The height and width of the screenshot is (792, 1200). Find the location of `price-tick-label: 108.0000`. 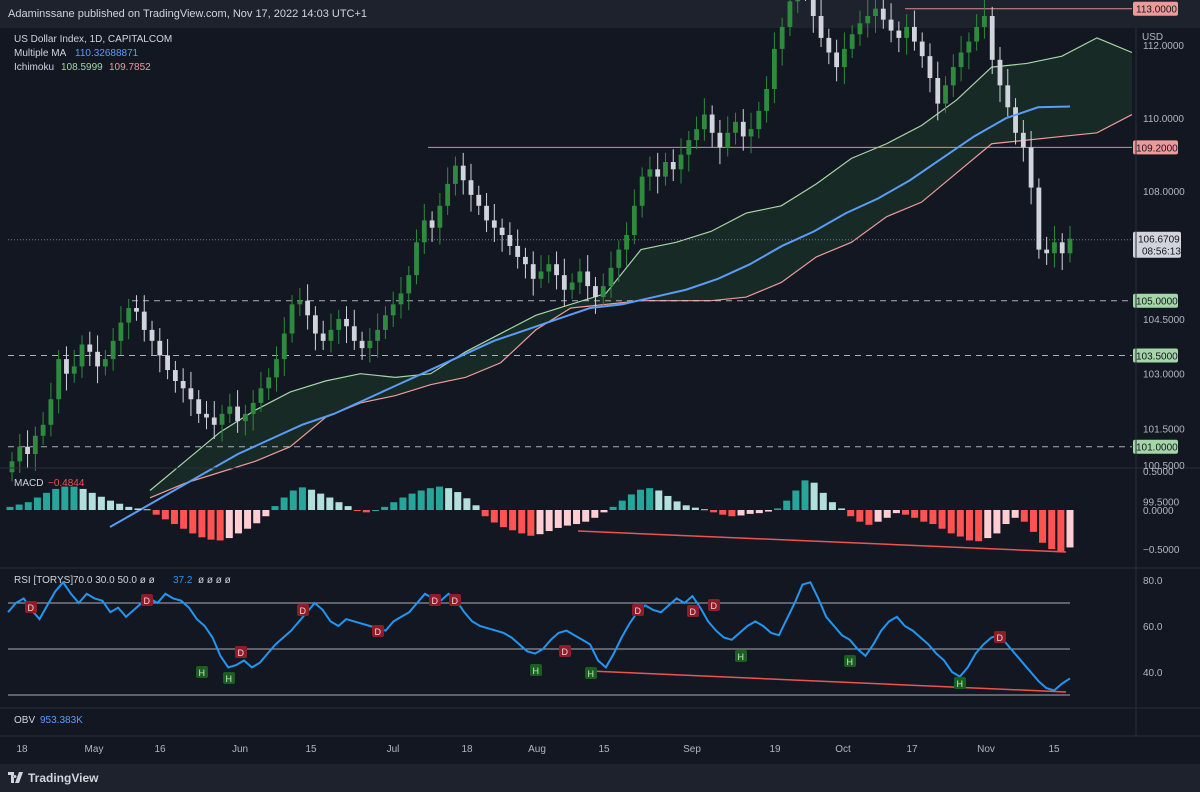

price-tick-label: 108.0000 is located at coordinates (1164, 192).